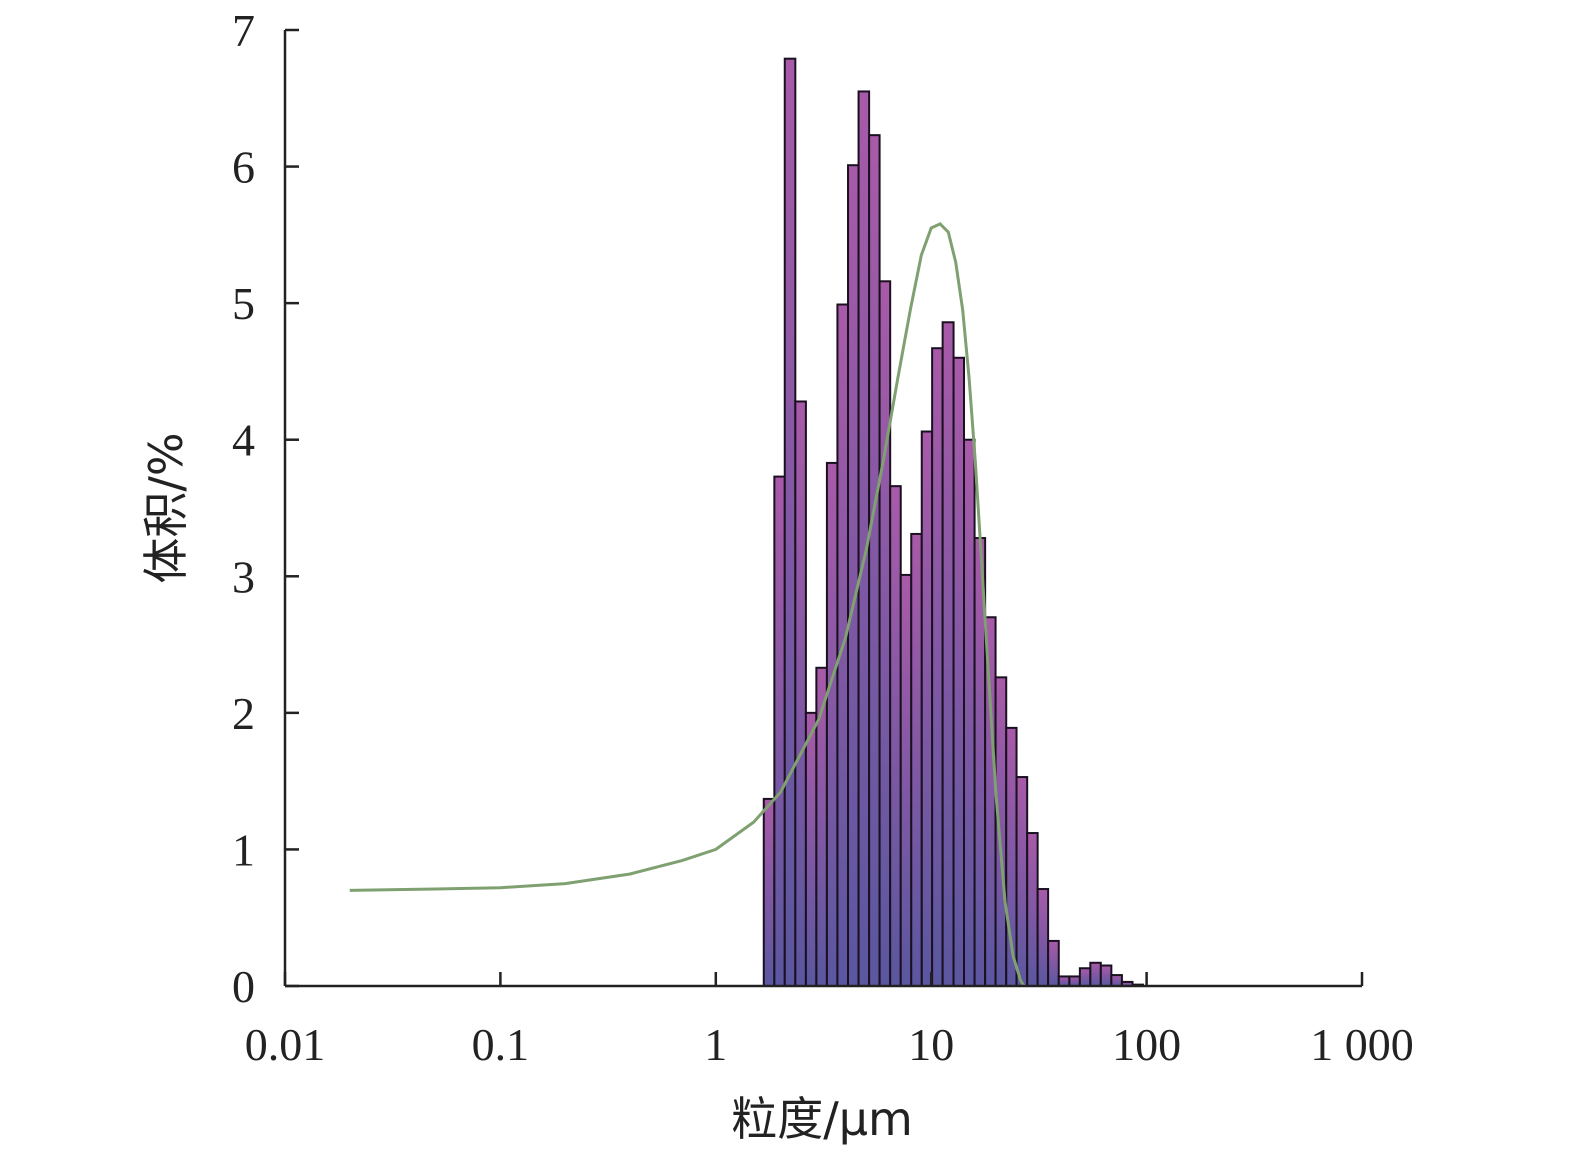 This screenshot has height=1160, width=1575. I want to click on y-tick-label: 1, so click(243, 849).